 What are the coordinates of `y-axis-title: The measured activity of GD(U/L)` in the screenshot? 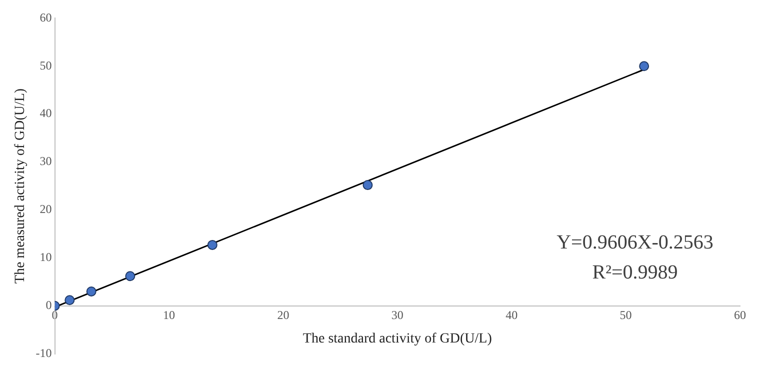 It's located at (20, 186).